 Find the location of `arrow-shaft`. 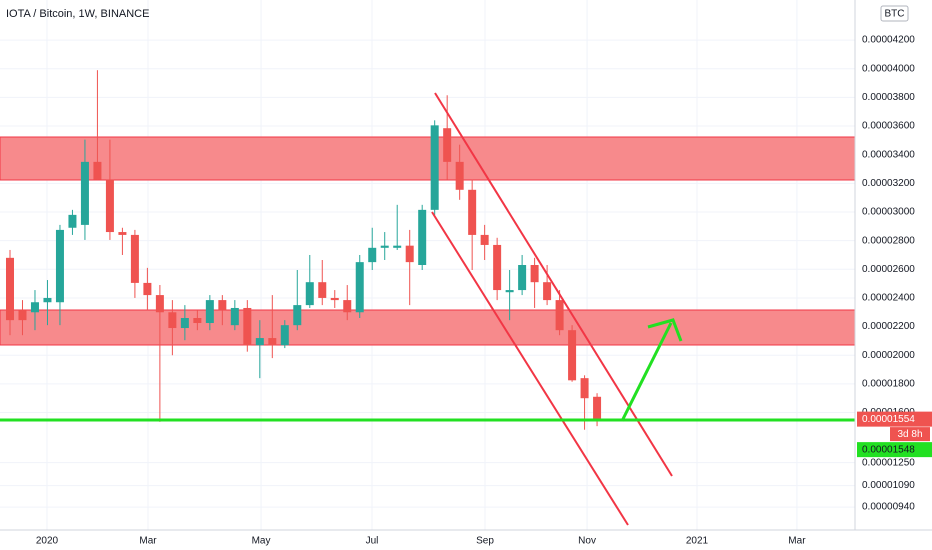

arrow-shaft is located at coordinates (646, 372).